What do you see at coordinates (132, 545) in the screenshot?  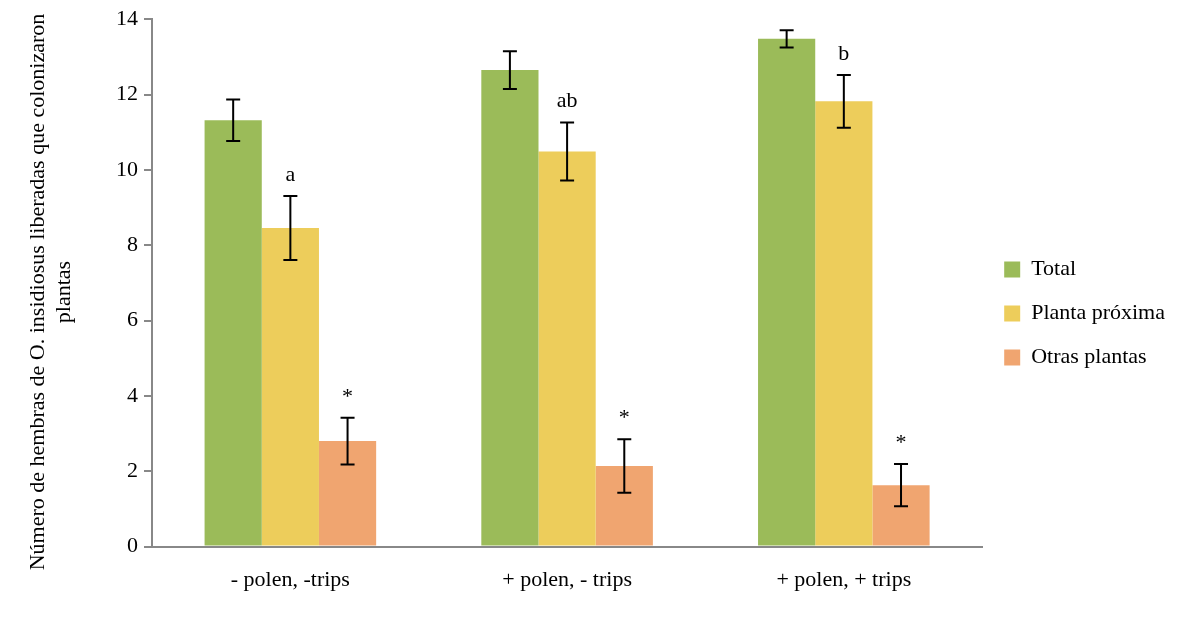 I see `y-tick-label: 0` at bounding box center [132, 545].